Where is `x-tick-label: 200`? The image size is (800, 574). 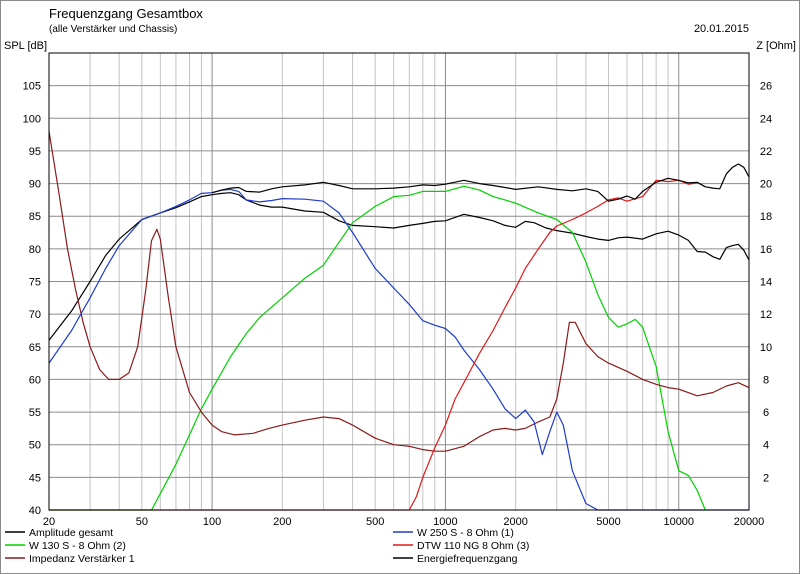
x-tick-label: 200 is located at coordinates (282, 522).